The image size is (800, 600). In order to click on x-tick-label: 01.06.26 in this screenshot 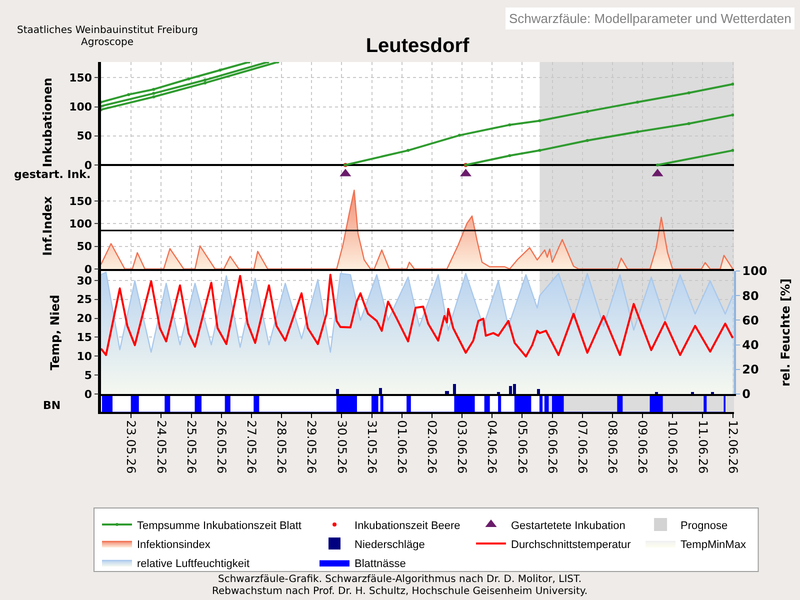, I will do `click(401, 447)`.